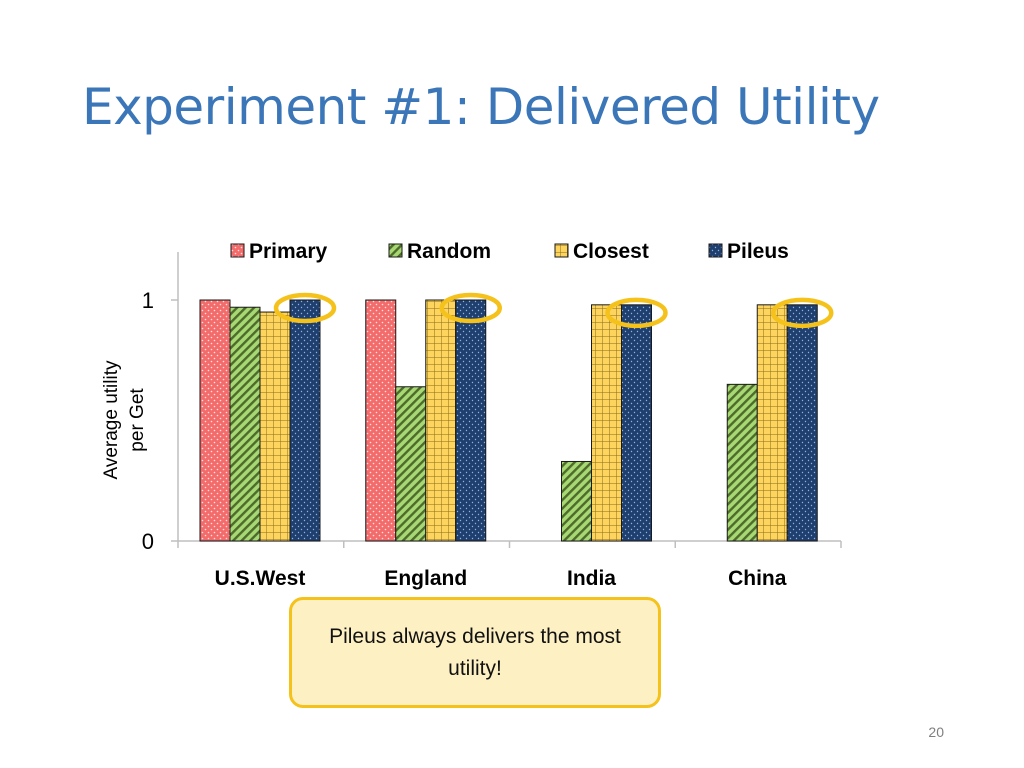 This screenshot has height=768, width=1024. I want to click on y-tick-label: 1, so click(148, 300).